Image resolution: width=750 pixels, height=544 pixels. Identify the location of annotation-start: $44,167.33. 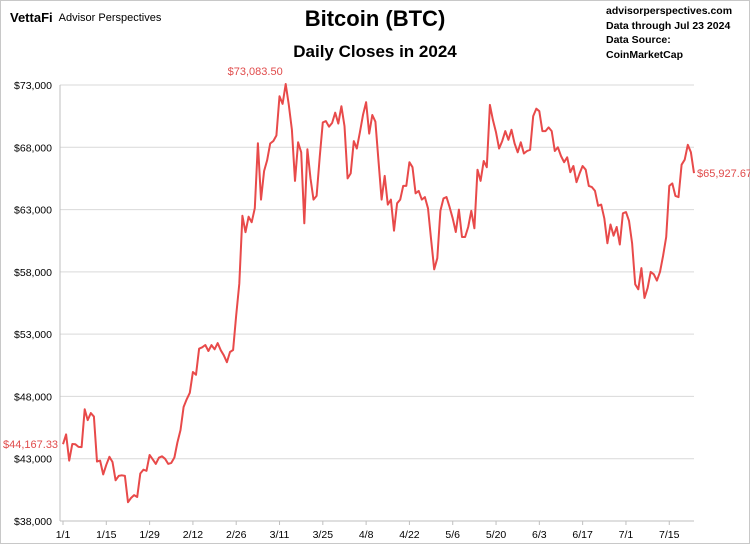
(30, 445).